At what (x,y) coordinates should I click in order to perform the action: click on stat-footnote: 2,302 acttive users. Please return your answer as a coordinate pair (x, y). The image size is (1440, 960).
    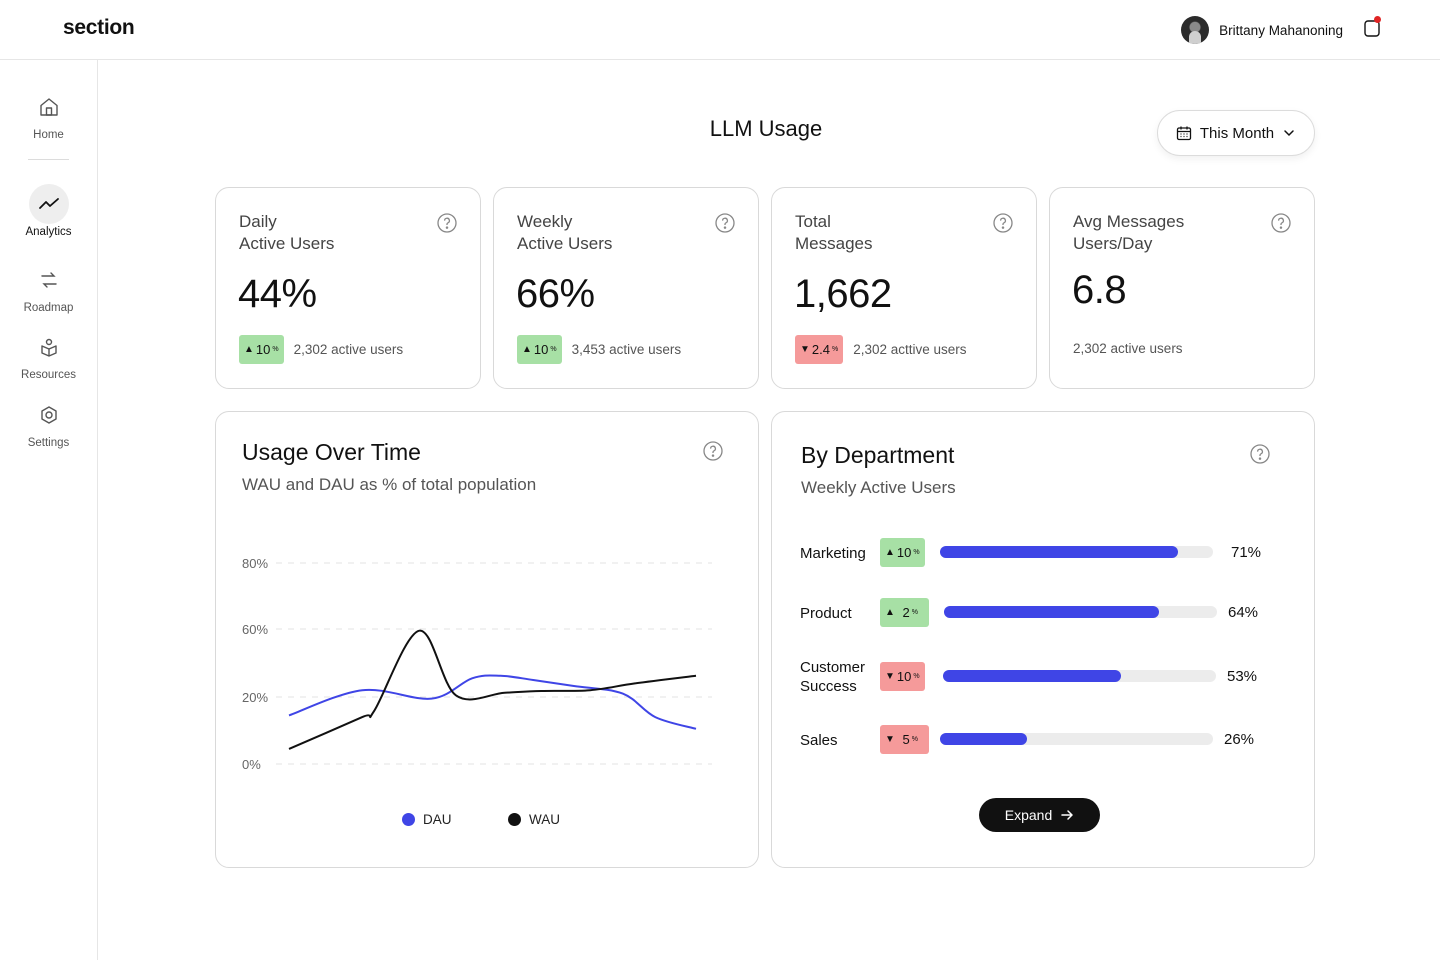
    Looking at the image, I should click on (910, 349).